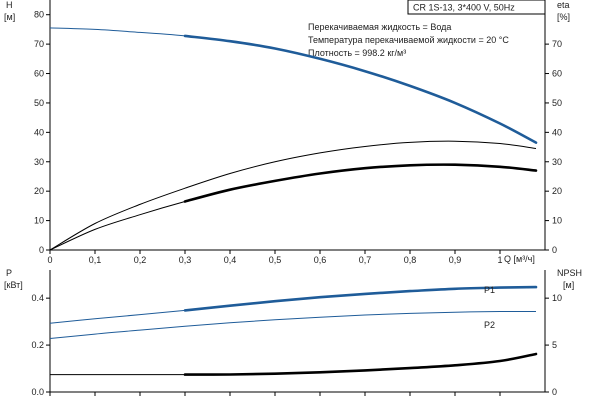 This screenshot has width=600, height=400. I want to click on bottom-right-axis-label-line2: [м], so click(568, 285).